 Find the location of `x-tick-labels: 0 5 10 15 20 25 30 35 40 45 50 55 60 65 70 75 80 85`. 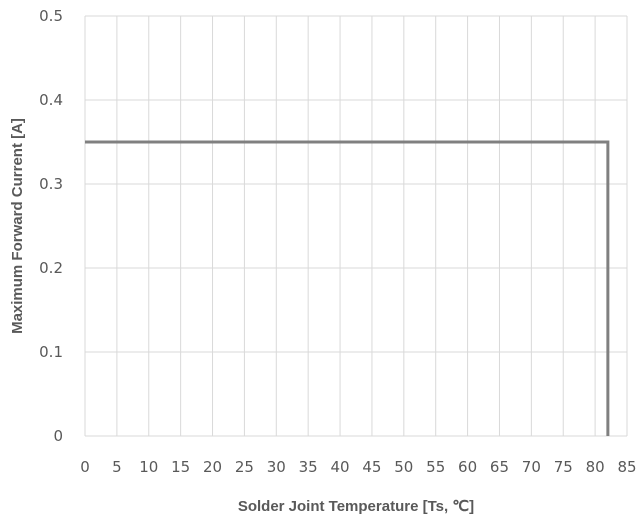

x-tick-labels: 0 5 10 15 20 25 30 35 40 45 50 55 60 65 70 75 80 85 is located at coordinates (358, 467).